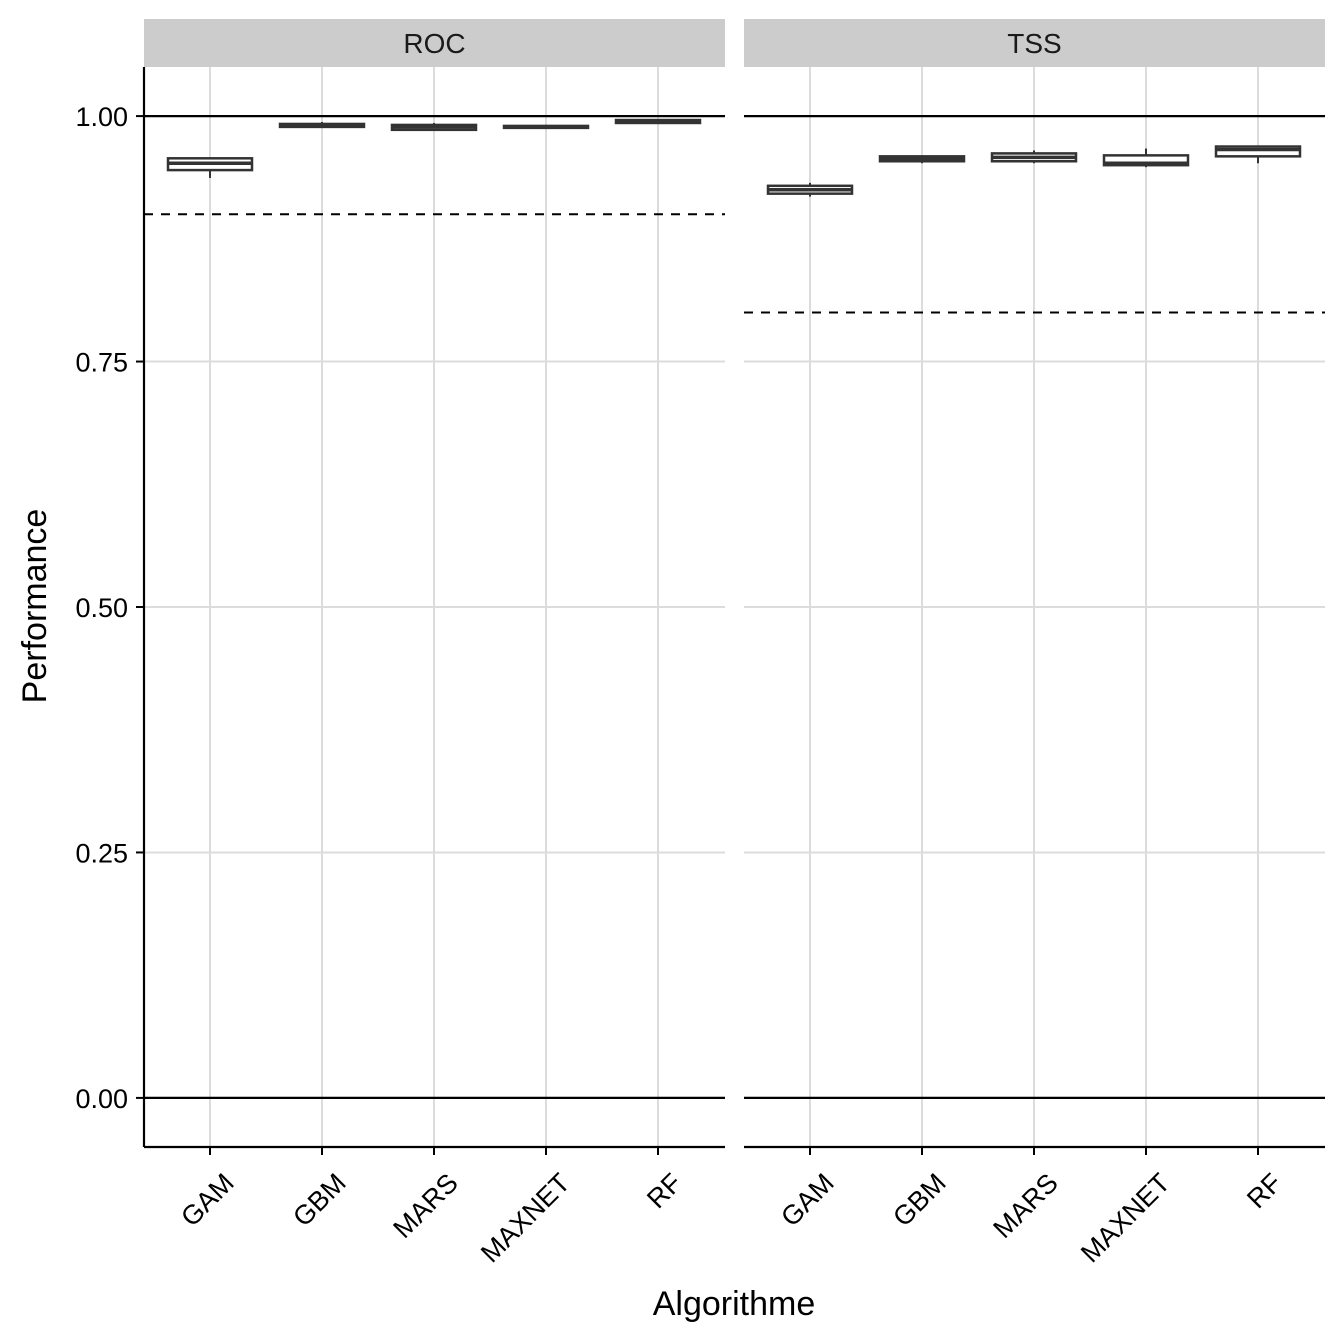  Describe the element at coordinates (101, 117) in the screenshot. I see `y-tick-label: 1.00` at that location.